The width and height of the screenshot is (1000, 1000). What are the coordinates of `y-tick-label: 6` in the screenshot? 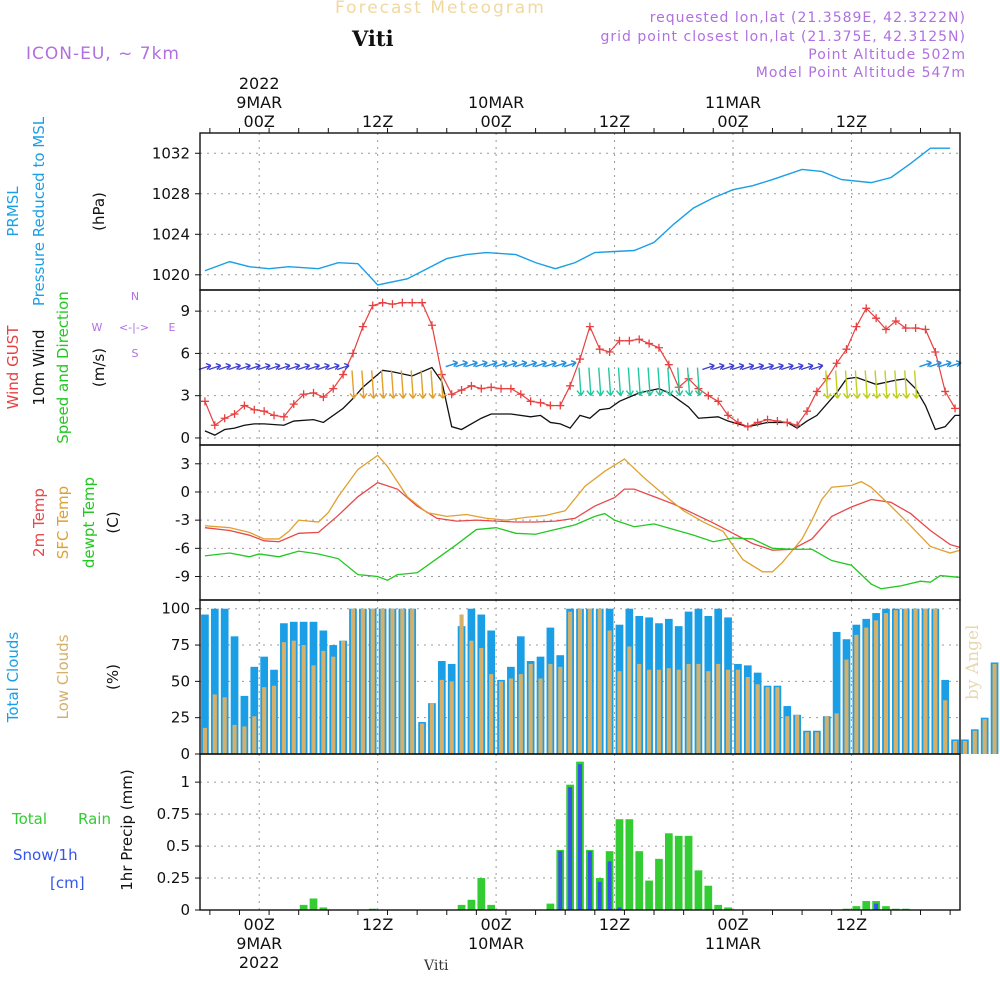 It's located at (185, 353).